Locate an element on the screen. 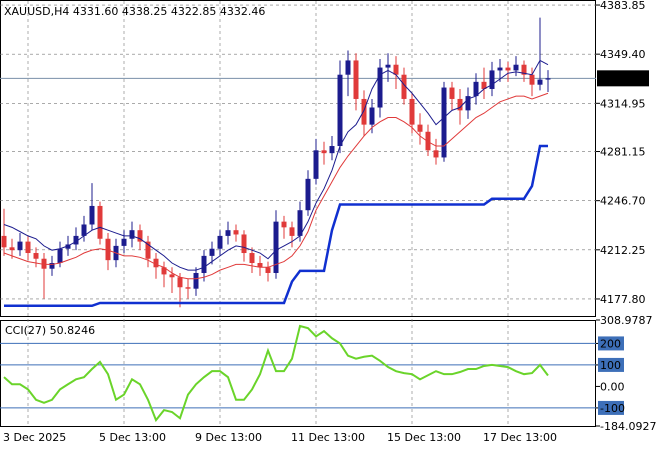  y-tick-label: 100 is located at coordinates (610, 365).